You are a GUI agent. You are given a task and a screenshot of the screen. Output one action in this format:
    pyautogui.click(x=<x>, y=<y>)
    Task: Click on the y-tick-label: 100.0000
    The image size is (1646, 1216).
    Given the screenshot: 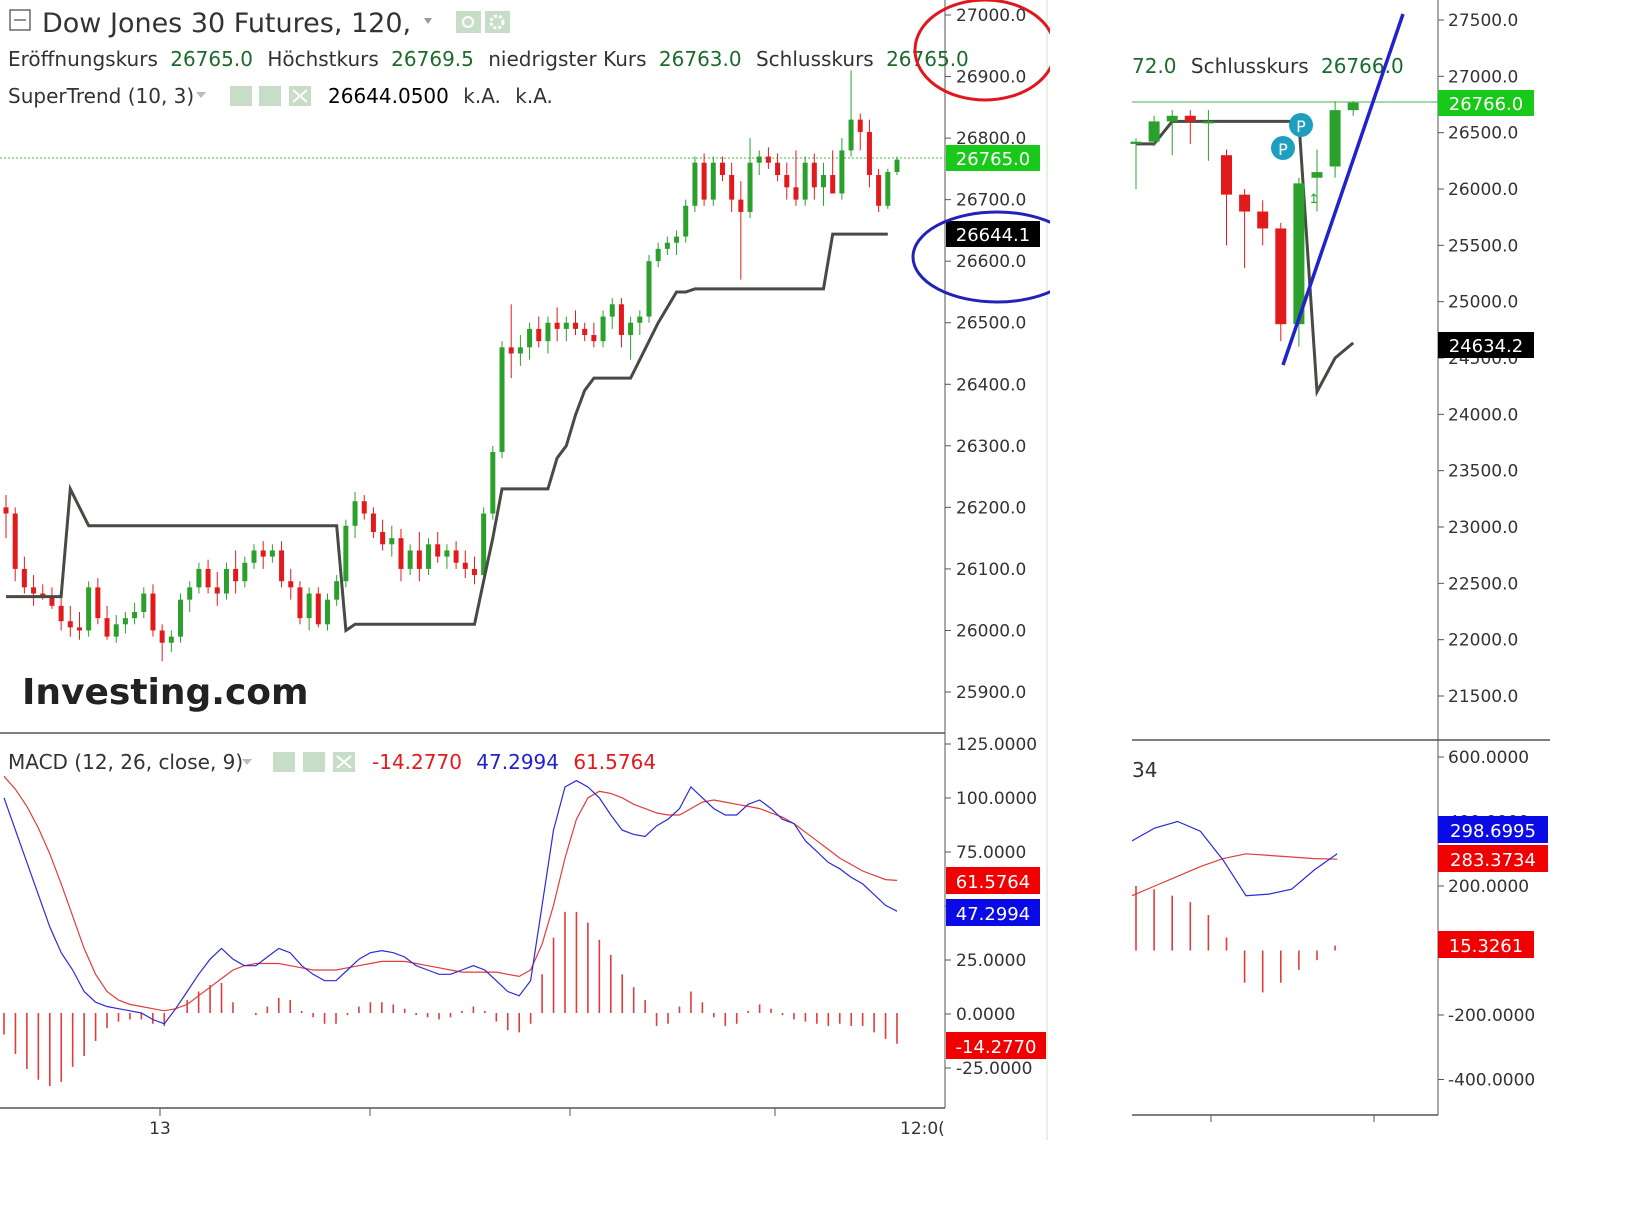 What is the action you would take?
    pyautogui.click(x=996, y=799)
    